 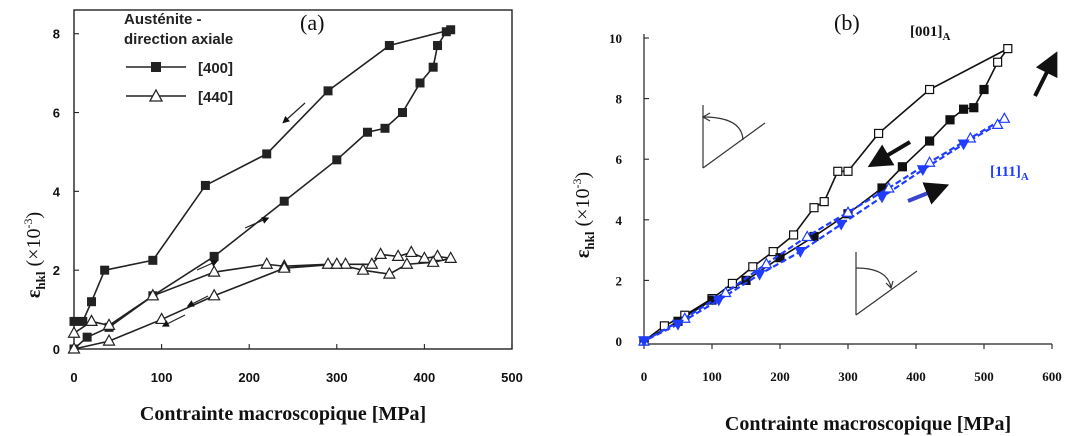 I want to click on blue-loading-arrow-b, so click(x=928, y=193).